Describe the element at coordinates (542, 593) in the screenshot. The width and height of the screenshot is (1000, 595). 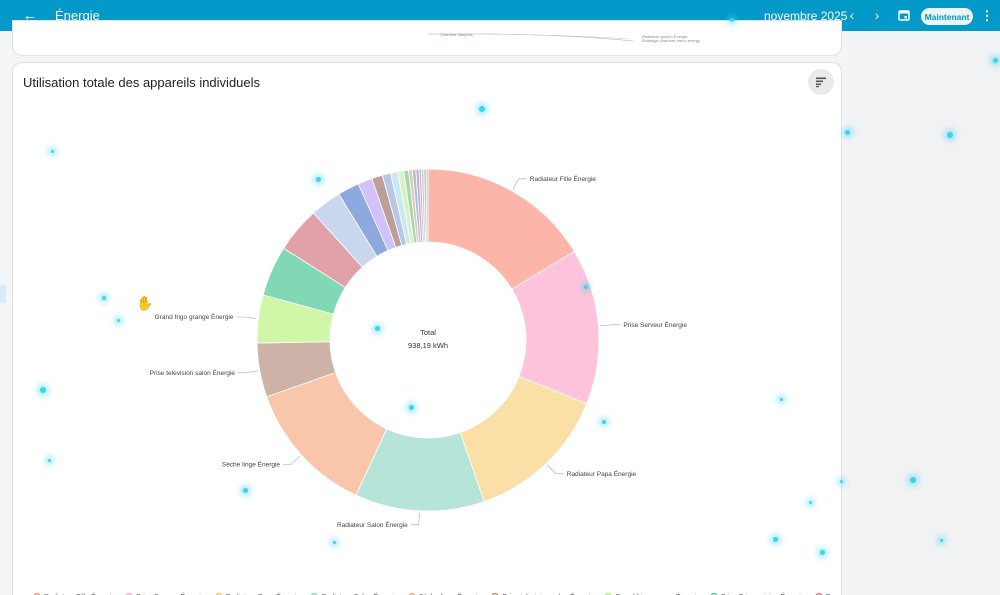
I see `legend-item: Prise television salon Énergie` at that location.